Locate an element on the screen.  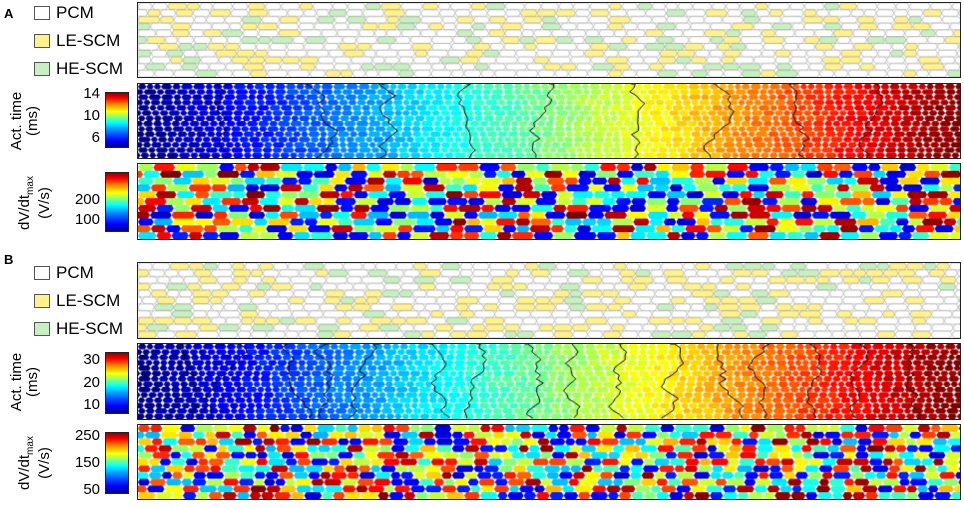
tick-6: 6 is located at coordinates (95, 137).